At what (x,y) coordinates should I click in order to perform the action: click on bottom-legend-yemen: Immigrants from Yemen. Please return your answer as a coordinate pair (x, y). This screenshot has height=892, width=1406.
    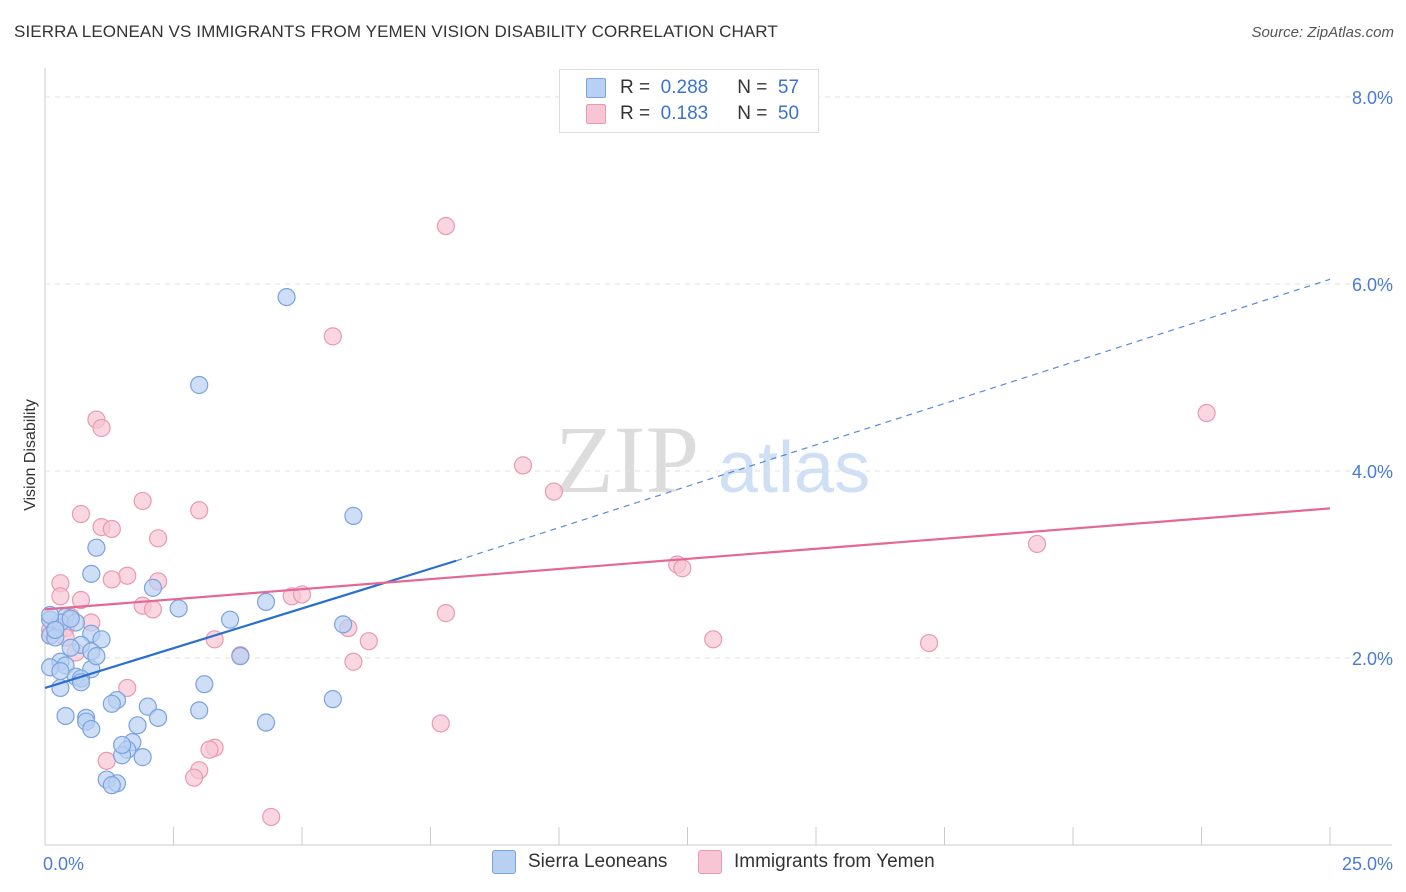
    Looking at the image, I should click on (816, 862).